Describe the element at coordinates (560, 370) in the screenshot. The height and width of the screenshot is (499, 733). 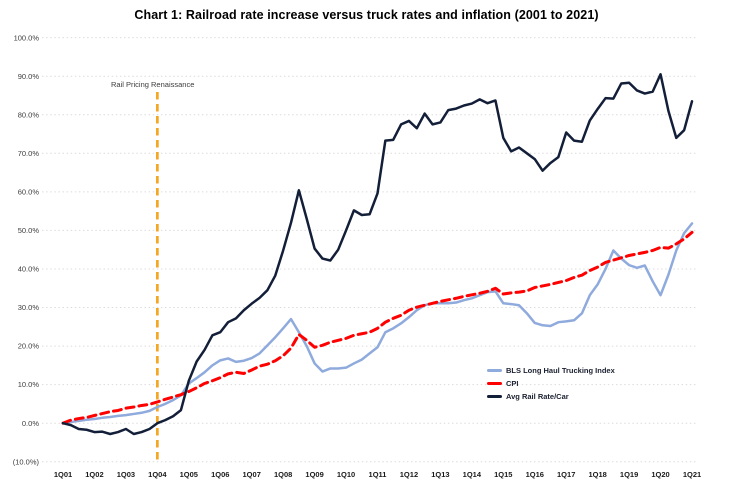
I see `legend-label-trucking-index: BLS Long Haul Trucking Index` at that location.